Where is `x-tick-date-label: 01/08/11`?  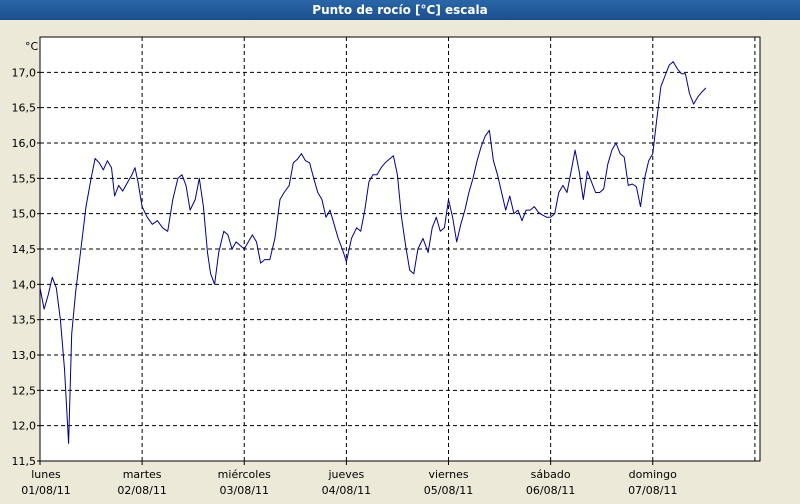 x-tick-date-label: 01/08/11 is located at coordinates (45, 490).